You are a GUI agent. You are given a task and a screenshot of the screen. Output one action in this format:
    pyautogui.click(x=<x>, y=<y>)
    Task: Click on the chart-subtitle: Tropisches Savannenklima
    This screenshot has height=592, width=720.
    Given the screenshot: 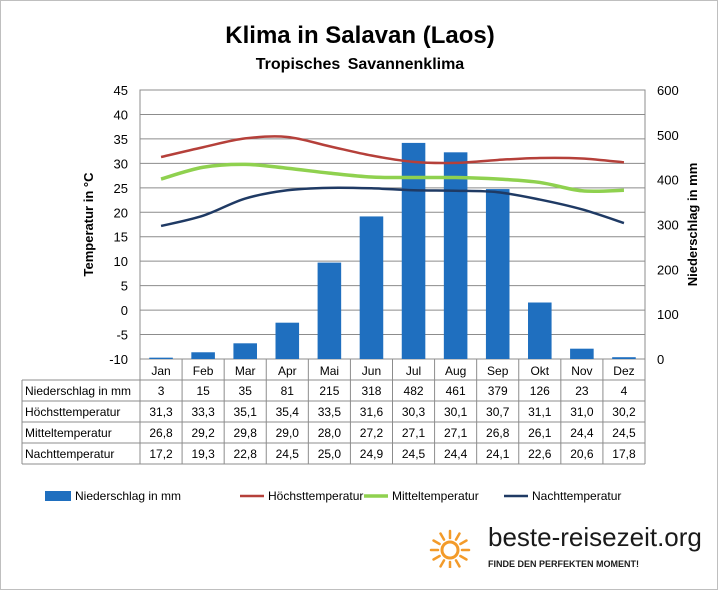 What is the action you would take?
    pyautogui.click(x=360, y=64)
    